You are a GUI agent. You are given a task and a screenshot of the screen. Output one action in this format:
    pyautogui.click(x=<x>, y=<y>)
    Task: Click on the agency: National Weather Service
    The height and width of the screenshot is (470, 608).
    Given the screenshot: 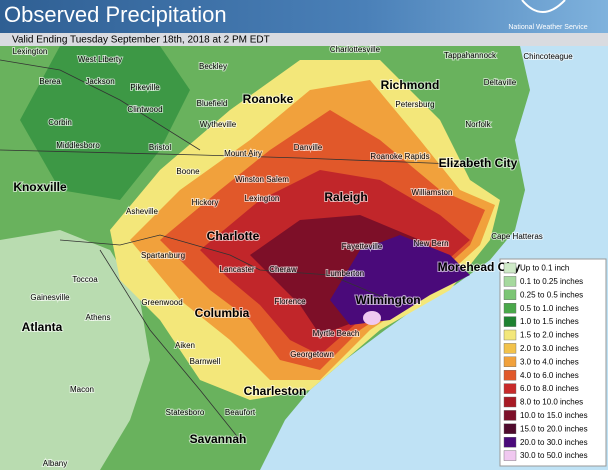 What is the action you would take?
    pyautogui.click(x=547, y=27)
    